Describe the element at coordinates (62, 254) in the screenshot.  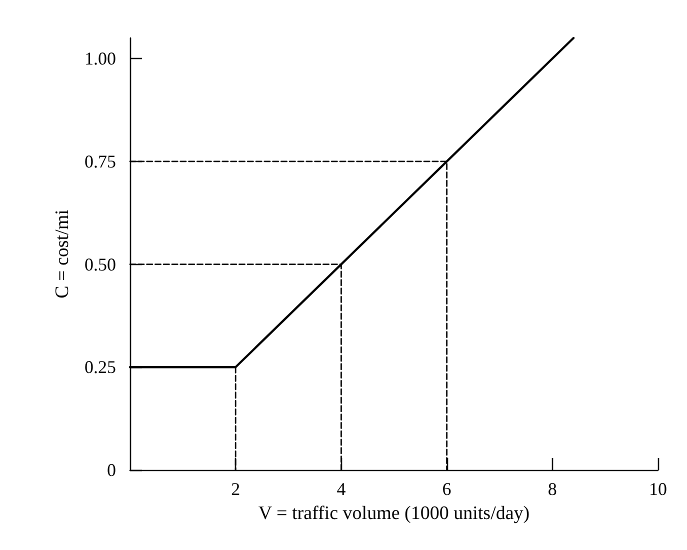
I see `y-axis-title: C = cost/mi` at that location.